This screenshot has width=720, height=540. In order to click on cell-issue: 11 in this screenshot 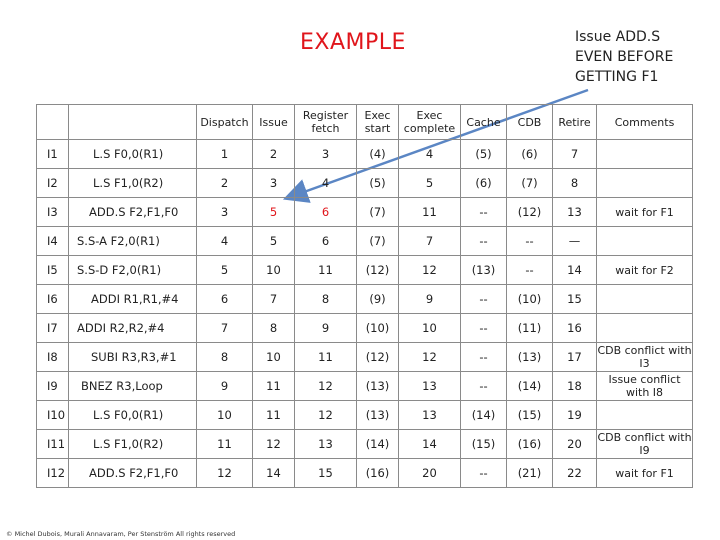, I will do `click(273, 415)`.